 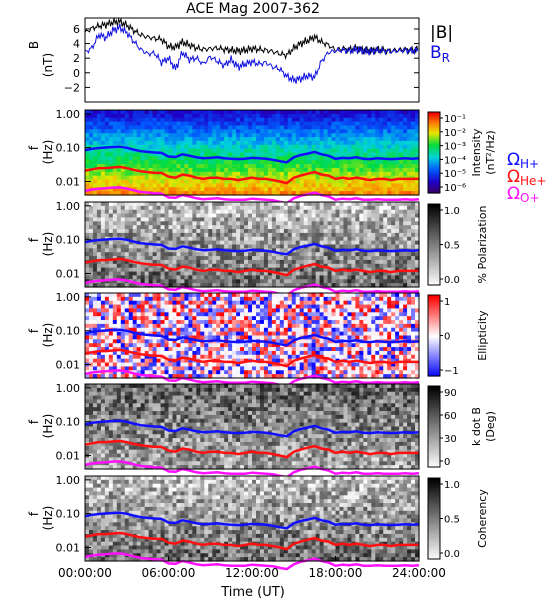 What do you see at coordinates (446, 58) in the screenshot?
I see `legend-b-r-sub: R` at bounding box center [446, 58].